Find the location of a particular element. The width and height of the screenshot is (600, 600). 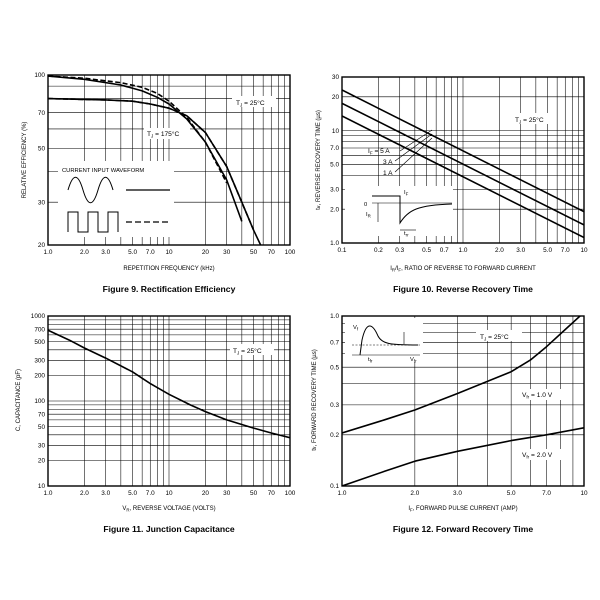

figure-10-series is located at coordinates (463, 164).